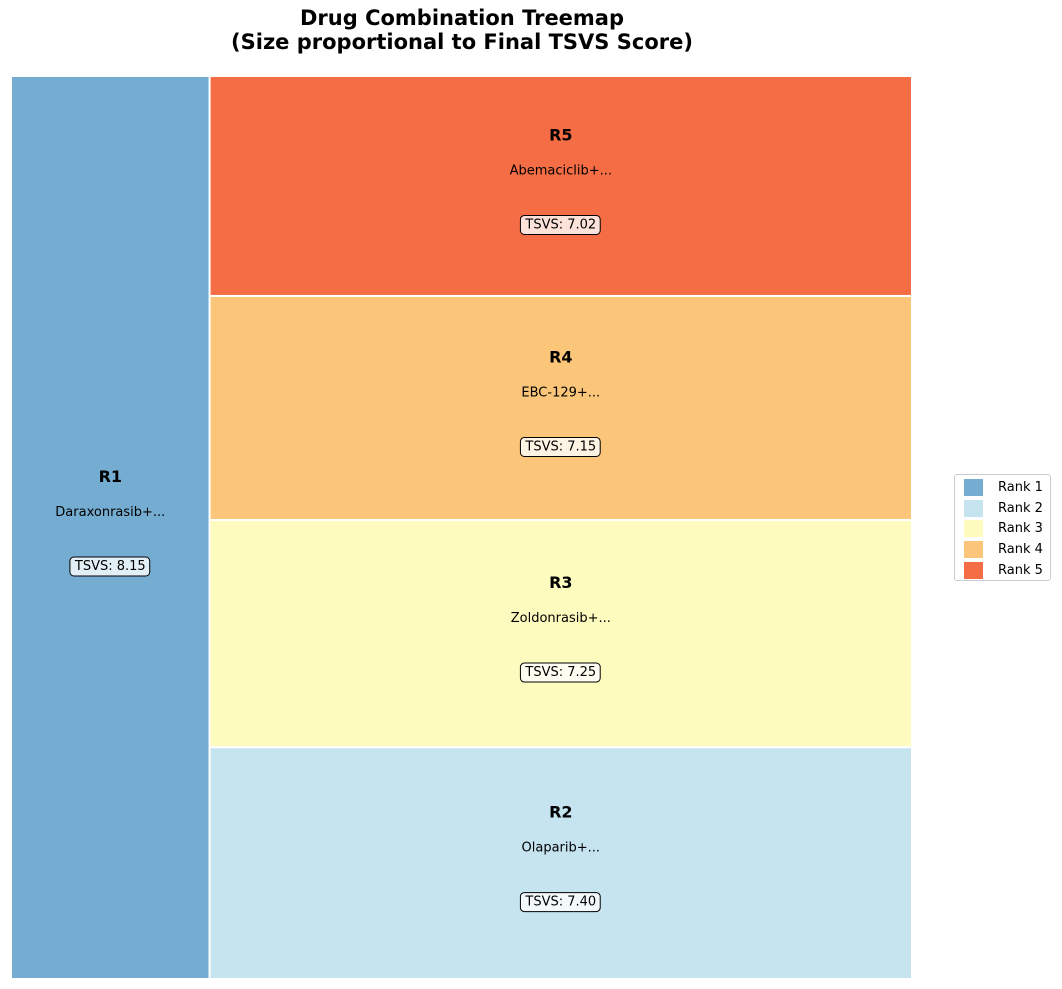 Image resolution: width=1062 pixels, height=989 pixels. What do you see at coordinates (1020, 508) in the screenshot?
I see `legend-label: Rank 2` at bounding box center [1020, 508].